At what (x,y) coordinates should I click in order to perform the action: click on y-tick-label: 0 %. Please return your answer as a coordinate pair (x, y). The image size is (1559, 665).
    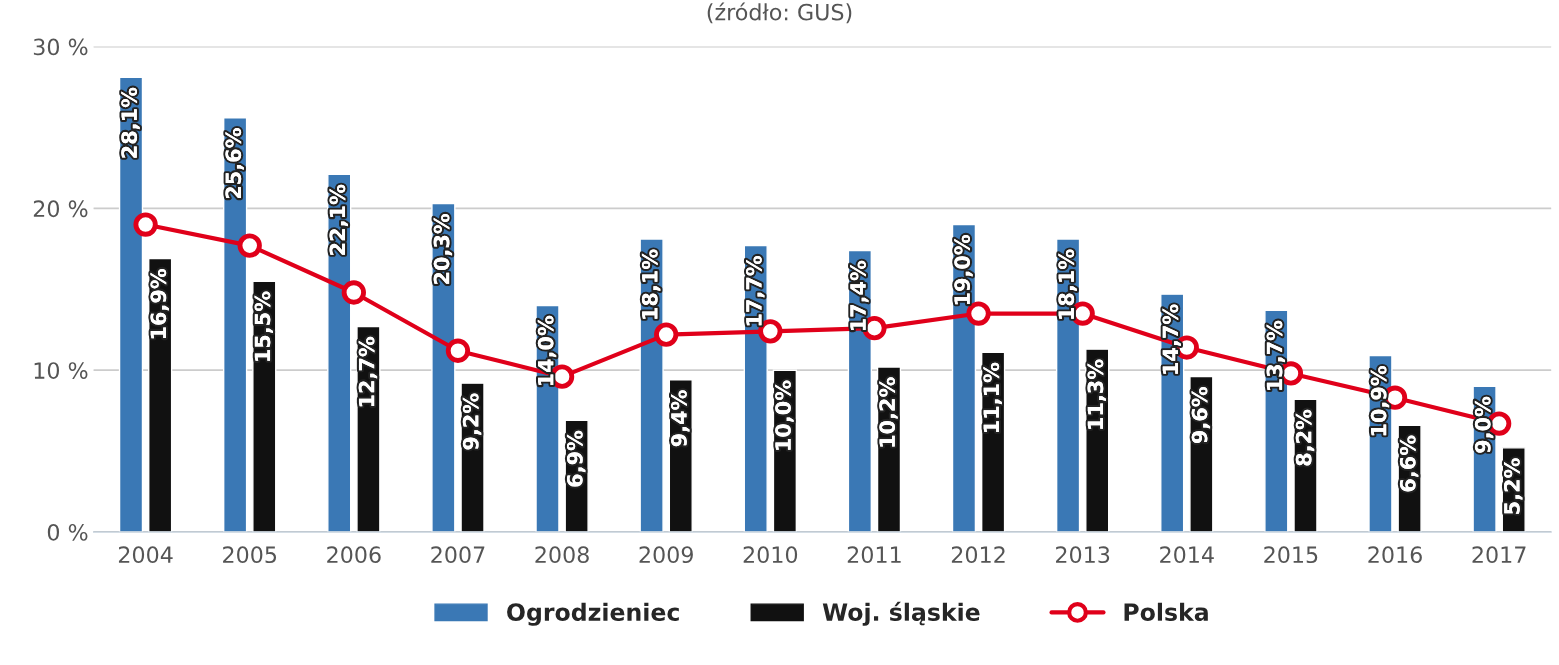
    Looking at the image, I should click on (67, 532).